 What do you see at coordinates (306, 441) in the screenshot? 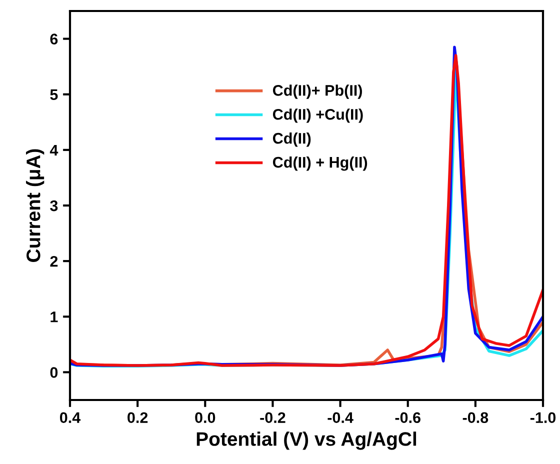
I see `x-axis-title: Potential (V) vs Ag/AgCl` at bounding box center [306, 441].